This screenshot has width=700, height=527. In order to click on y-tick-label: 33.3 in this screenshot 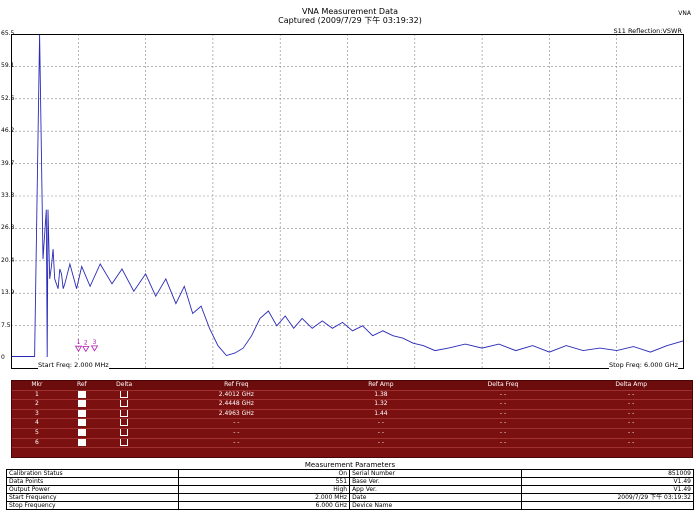, I will do `click(8, 195)`.